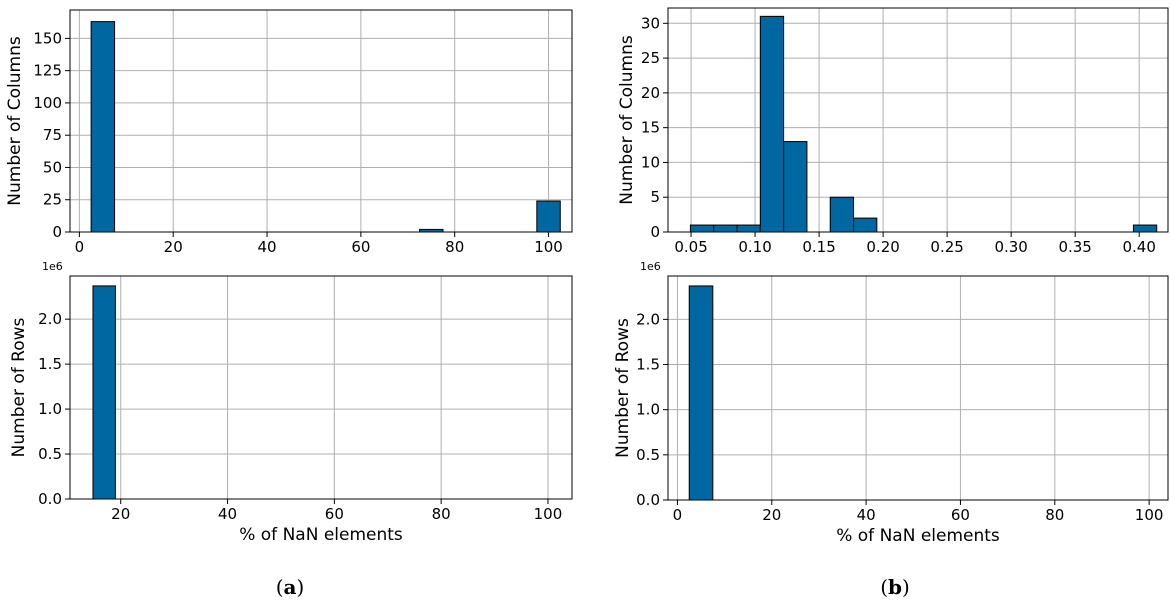 The width and height of the screenshot is (1170, 606). Describe the element at coordinates (47, 71) in the screenshot. I see `y-tick-label: 125` at that location.